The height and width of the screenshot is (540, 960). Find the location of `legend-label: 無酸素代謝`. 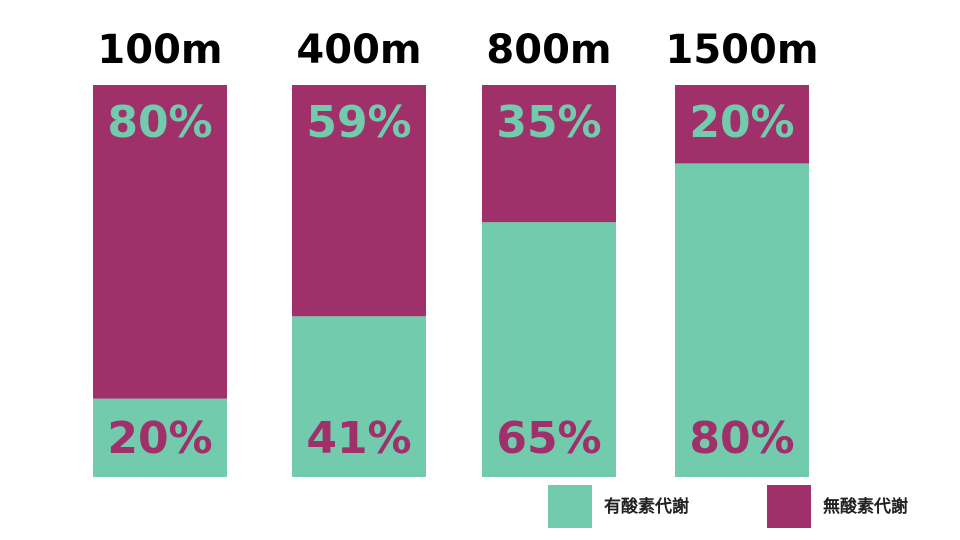

legend-label: 無酸素代謝 is located at coordinates (865, 506).